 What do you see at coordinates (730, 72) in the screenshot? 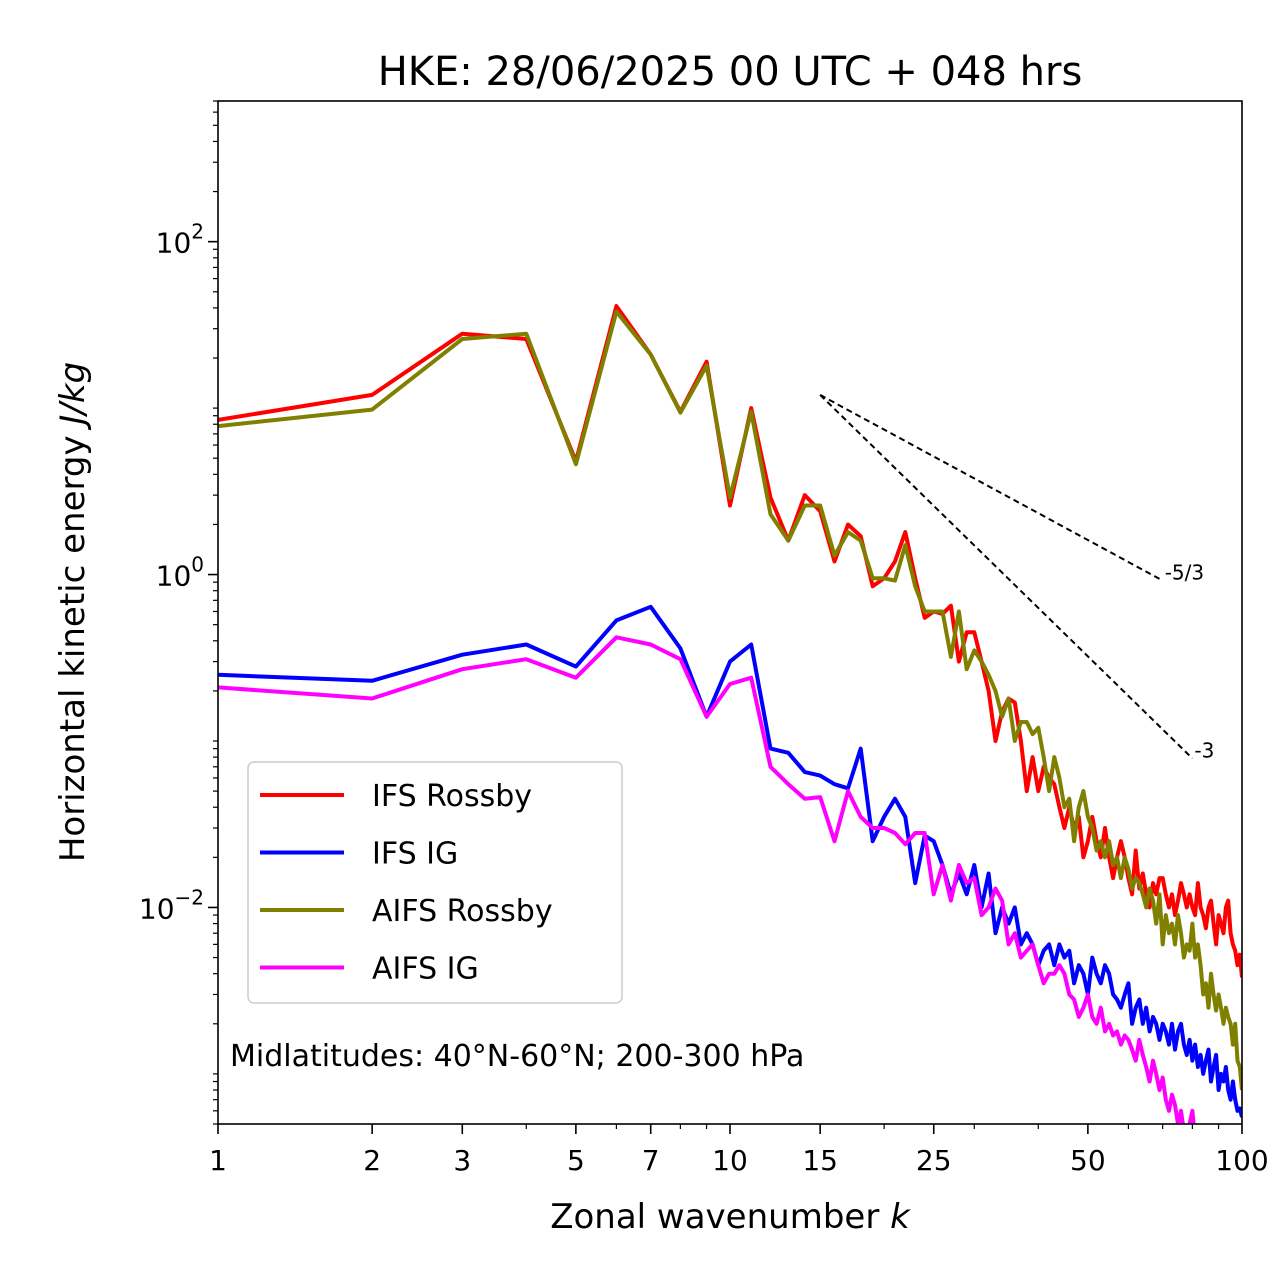
I see `chart-title: HKE: 28/06/2025 00 UTC + 048 hrs` at bounding box center [730, 72].